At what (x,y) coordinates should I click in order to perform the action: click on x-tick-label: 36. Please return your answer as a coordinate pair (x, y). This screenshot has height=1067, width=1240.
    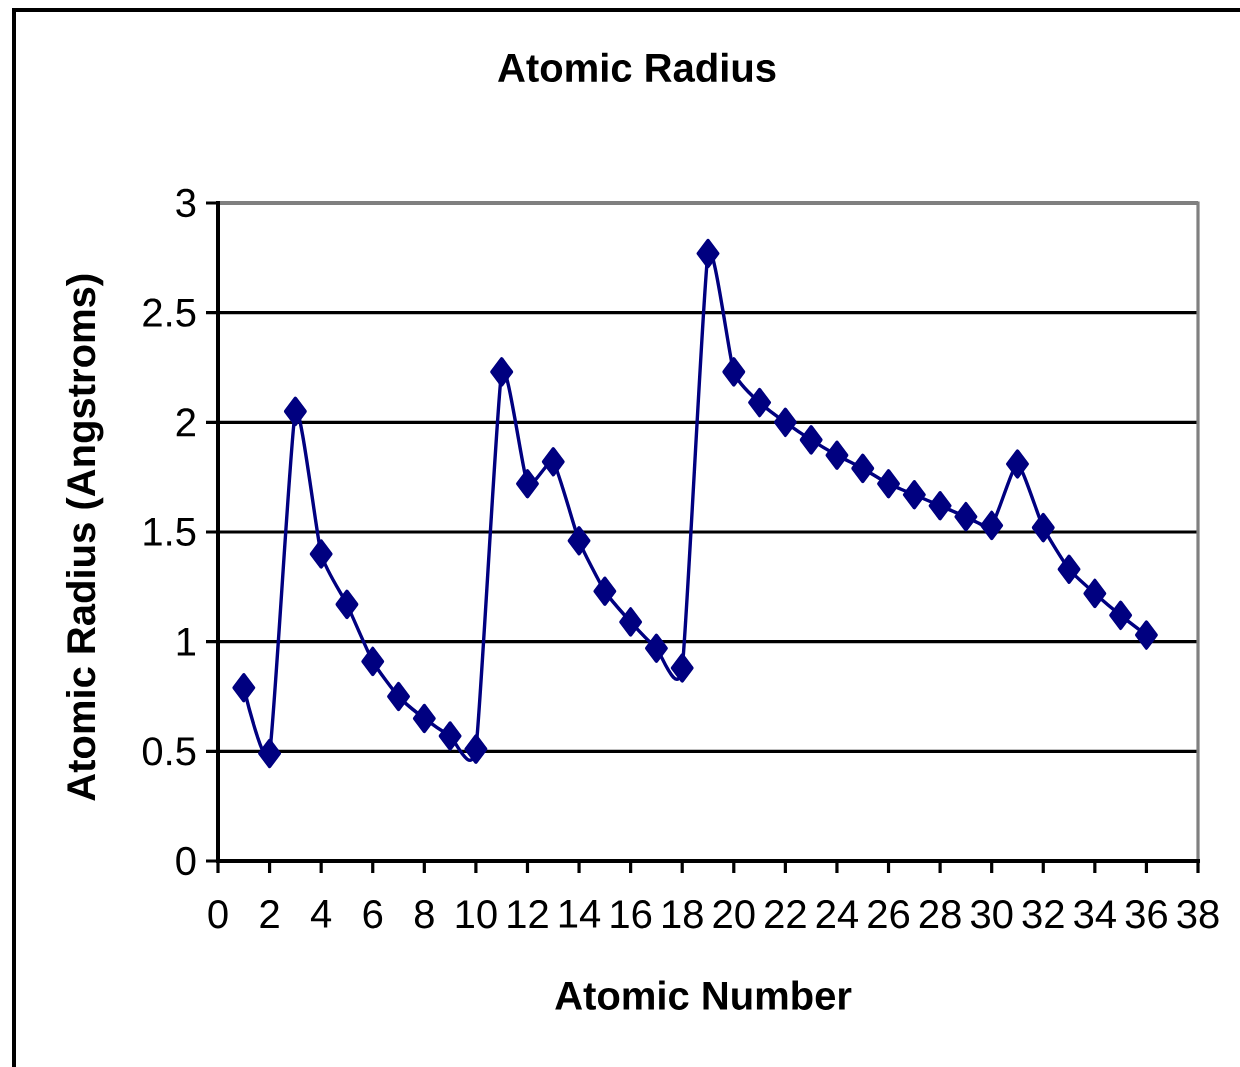
    Looking at the image, I should click on (1146, 914).